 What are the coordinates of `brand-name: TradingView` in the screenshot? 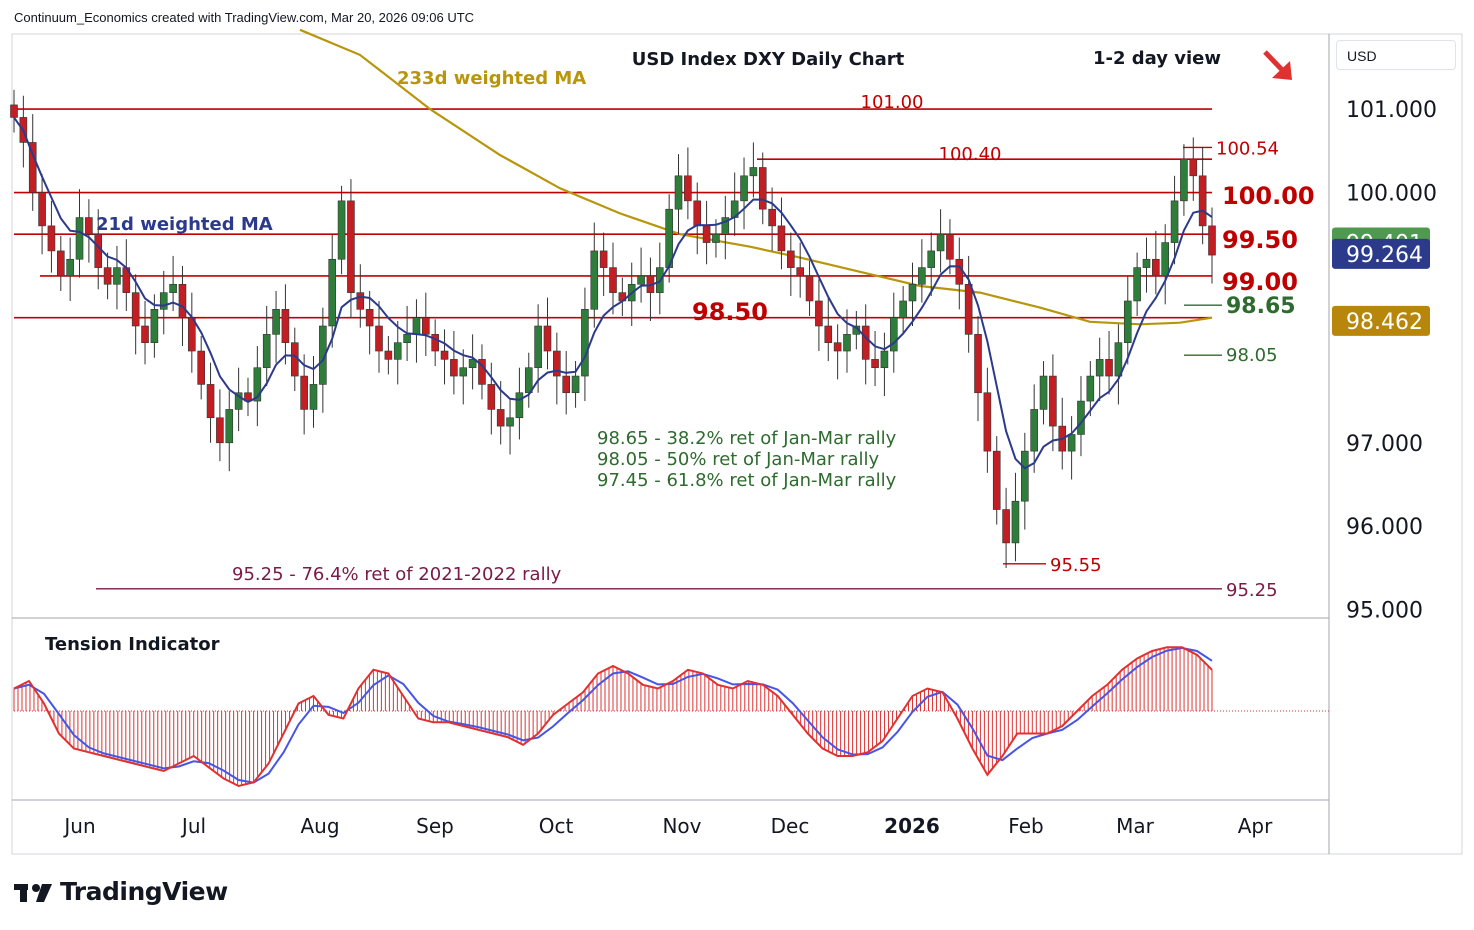 It's located at (144, 891).